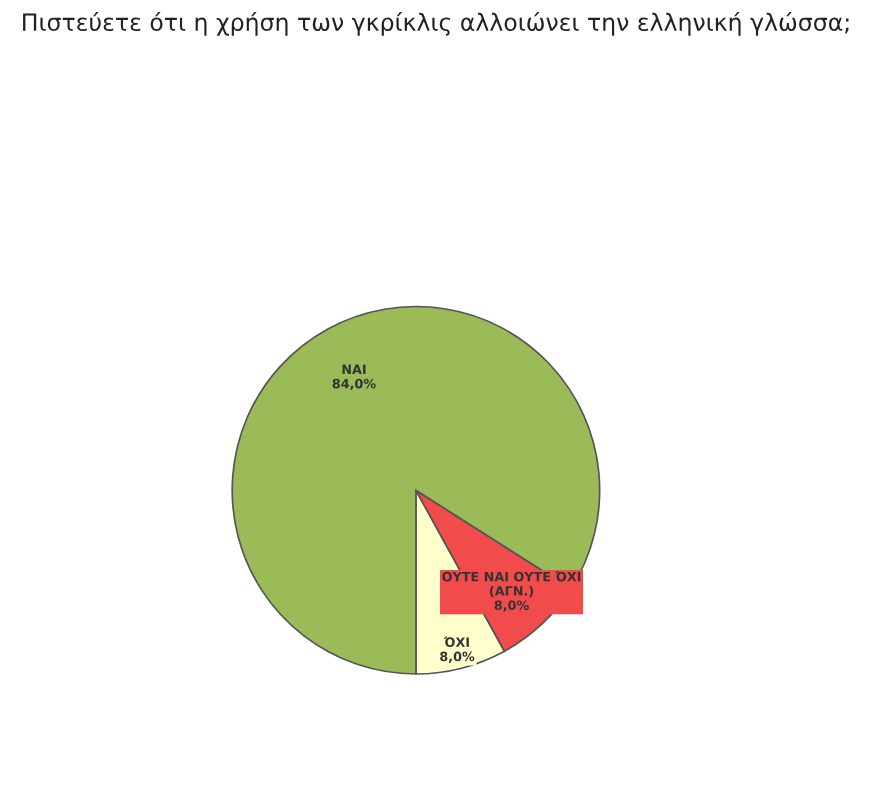 The height and width of the screenshot is (792, 872). What do you see at coordinates (436, 23) in the screenshot?
I see `chart-title: Πιστεύετε ότι η χρήση των γκρίκλις αλλοιώνει την ελληνική γλώσσα;` at bounding box center [436, 23].